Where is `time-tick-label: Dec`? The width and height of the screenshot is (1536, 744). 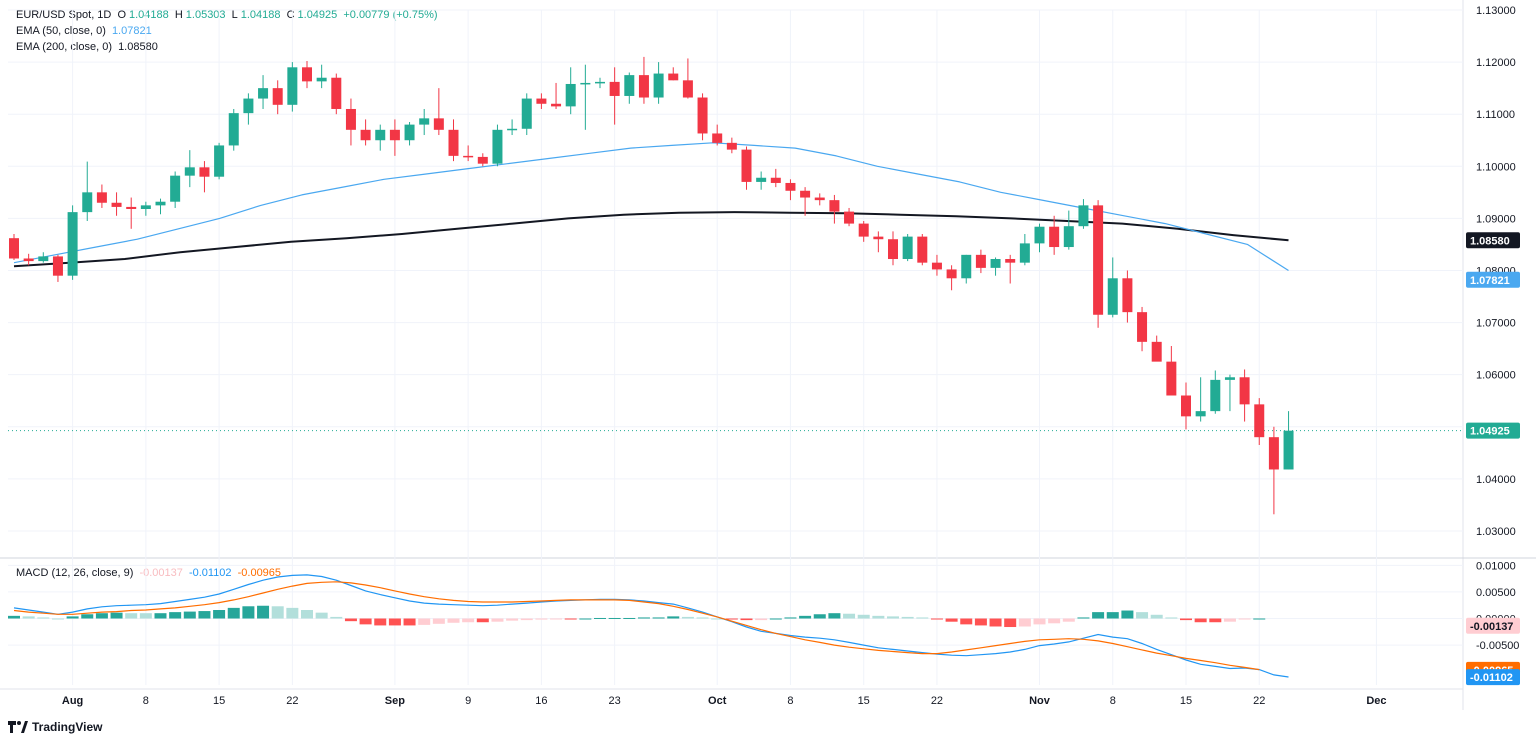
time-tick-label: Dec is located at coordinates (1376, 701).